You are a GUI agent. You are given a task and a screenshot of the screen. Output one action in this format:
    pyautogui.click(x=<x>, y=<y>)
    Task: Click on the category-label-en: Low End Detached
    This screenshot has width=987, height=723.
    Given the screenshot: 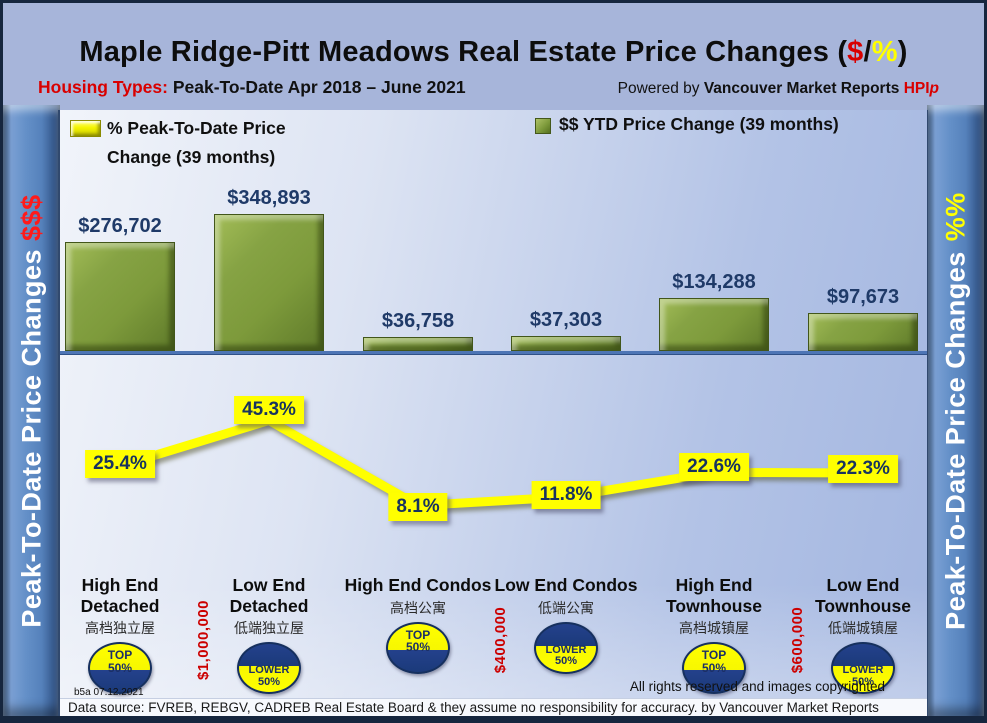 What is the action you would take?
    pyautogui.click(x=269, y=595)
    